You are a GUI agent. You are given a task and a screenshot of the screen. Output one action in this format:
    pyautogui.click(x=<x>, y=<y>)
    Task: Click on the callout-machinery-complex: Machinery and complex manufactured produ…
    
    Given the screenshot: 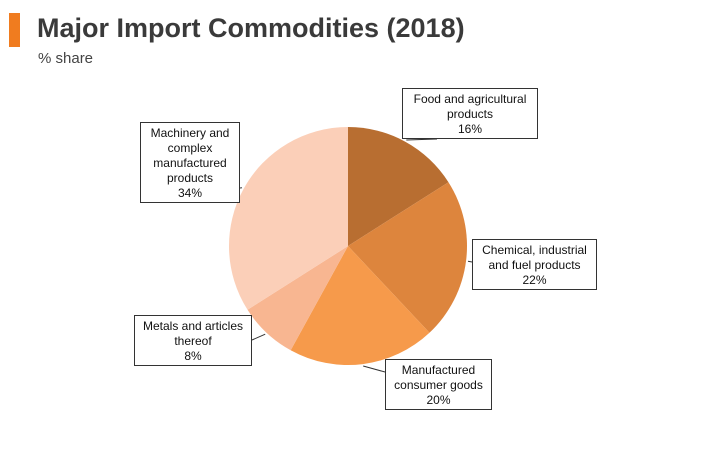 What is the action you would take?
    pyautogui.click(x=190, y=162)
    